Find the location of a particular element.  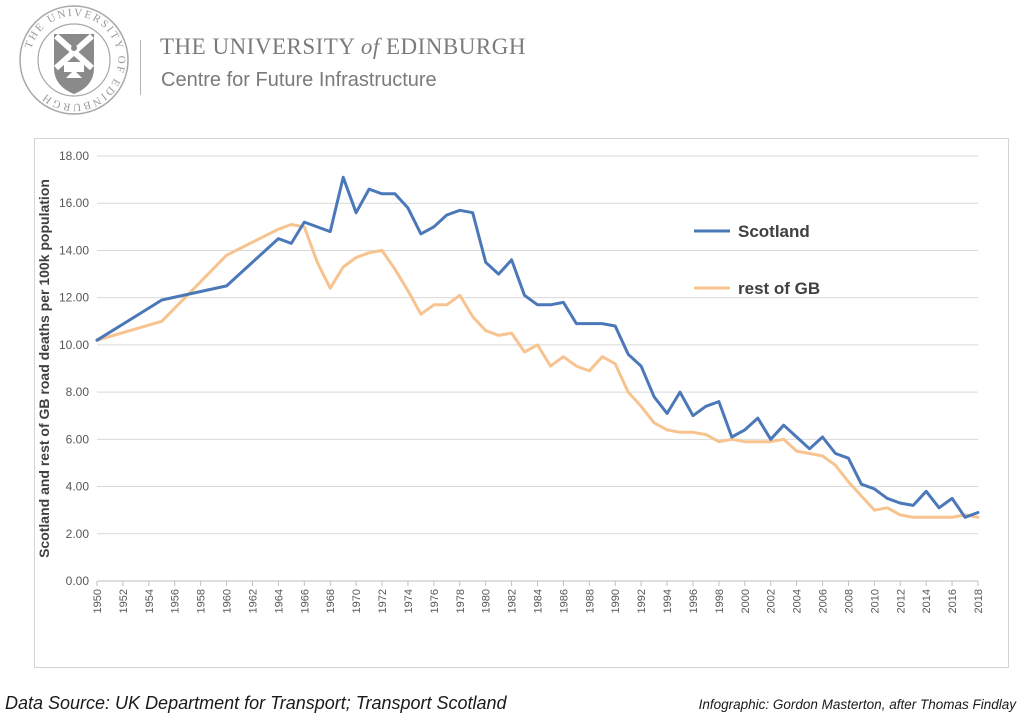

university-name-of: of is located at coordinates (370, 46).